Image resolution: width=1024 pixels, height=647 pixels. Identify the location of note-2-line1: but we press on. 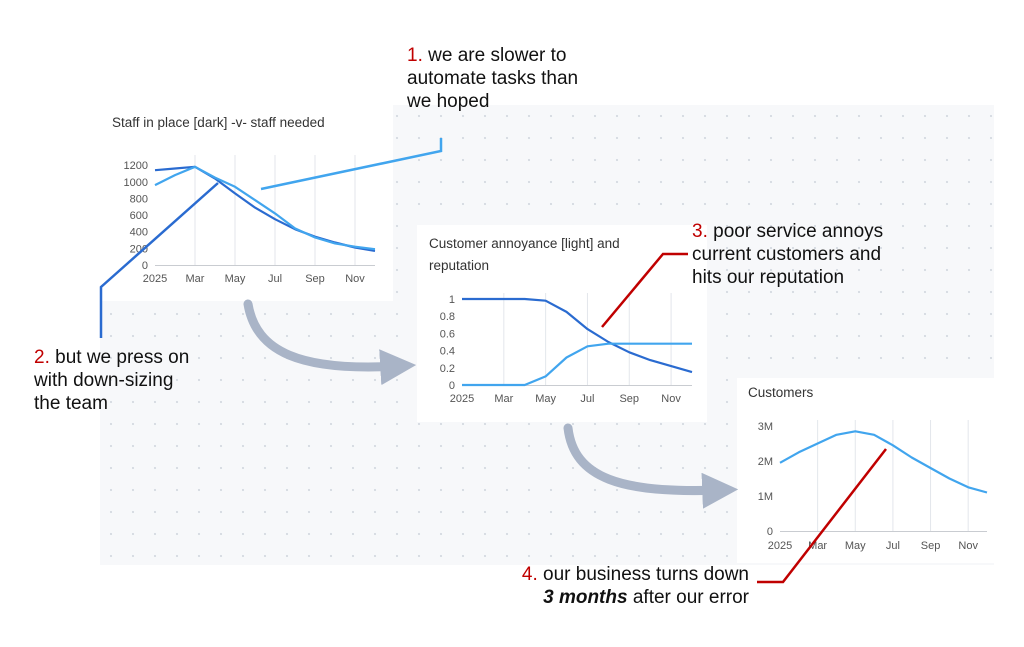
(122, 357).